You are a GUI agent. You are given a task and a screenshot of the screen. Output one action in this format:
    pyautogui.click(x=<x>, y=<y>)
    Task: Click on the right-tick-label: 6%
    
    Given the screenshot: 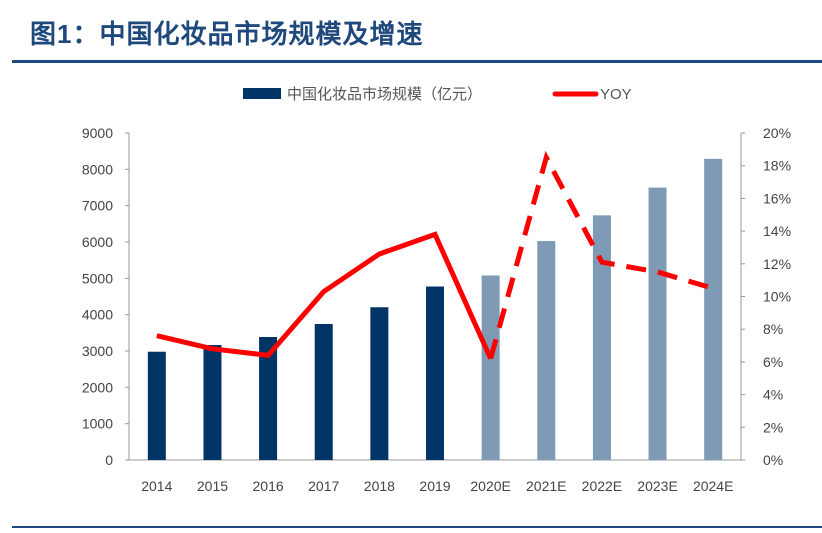 What is the action you would take?
    pyautogui.click(x=773, y=362)
    